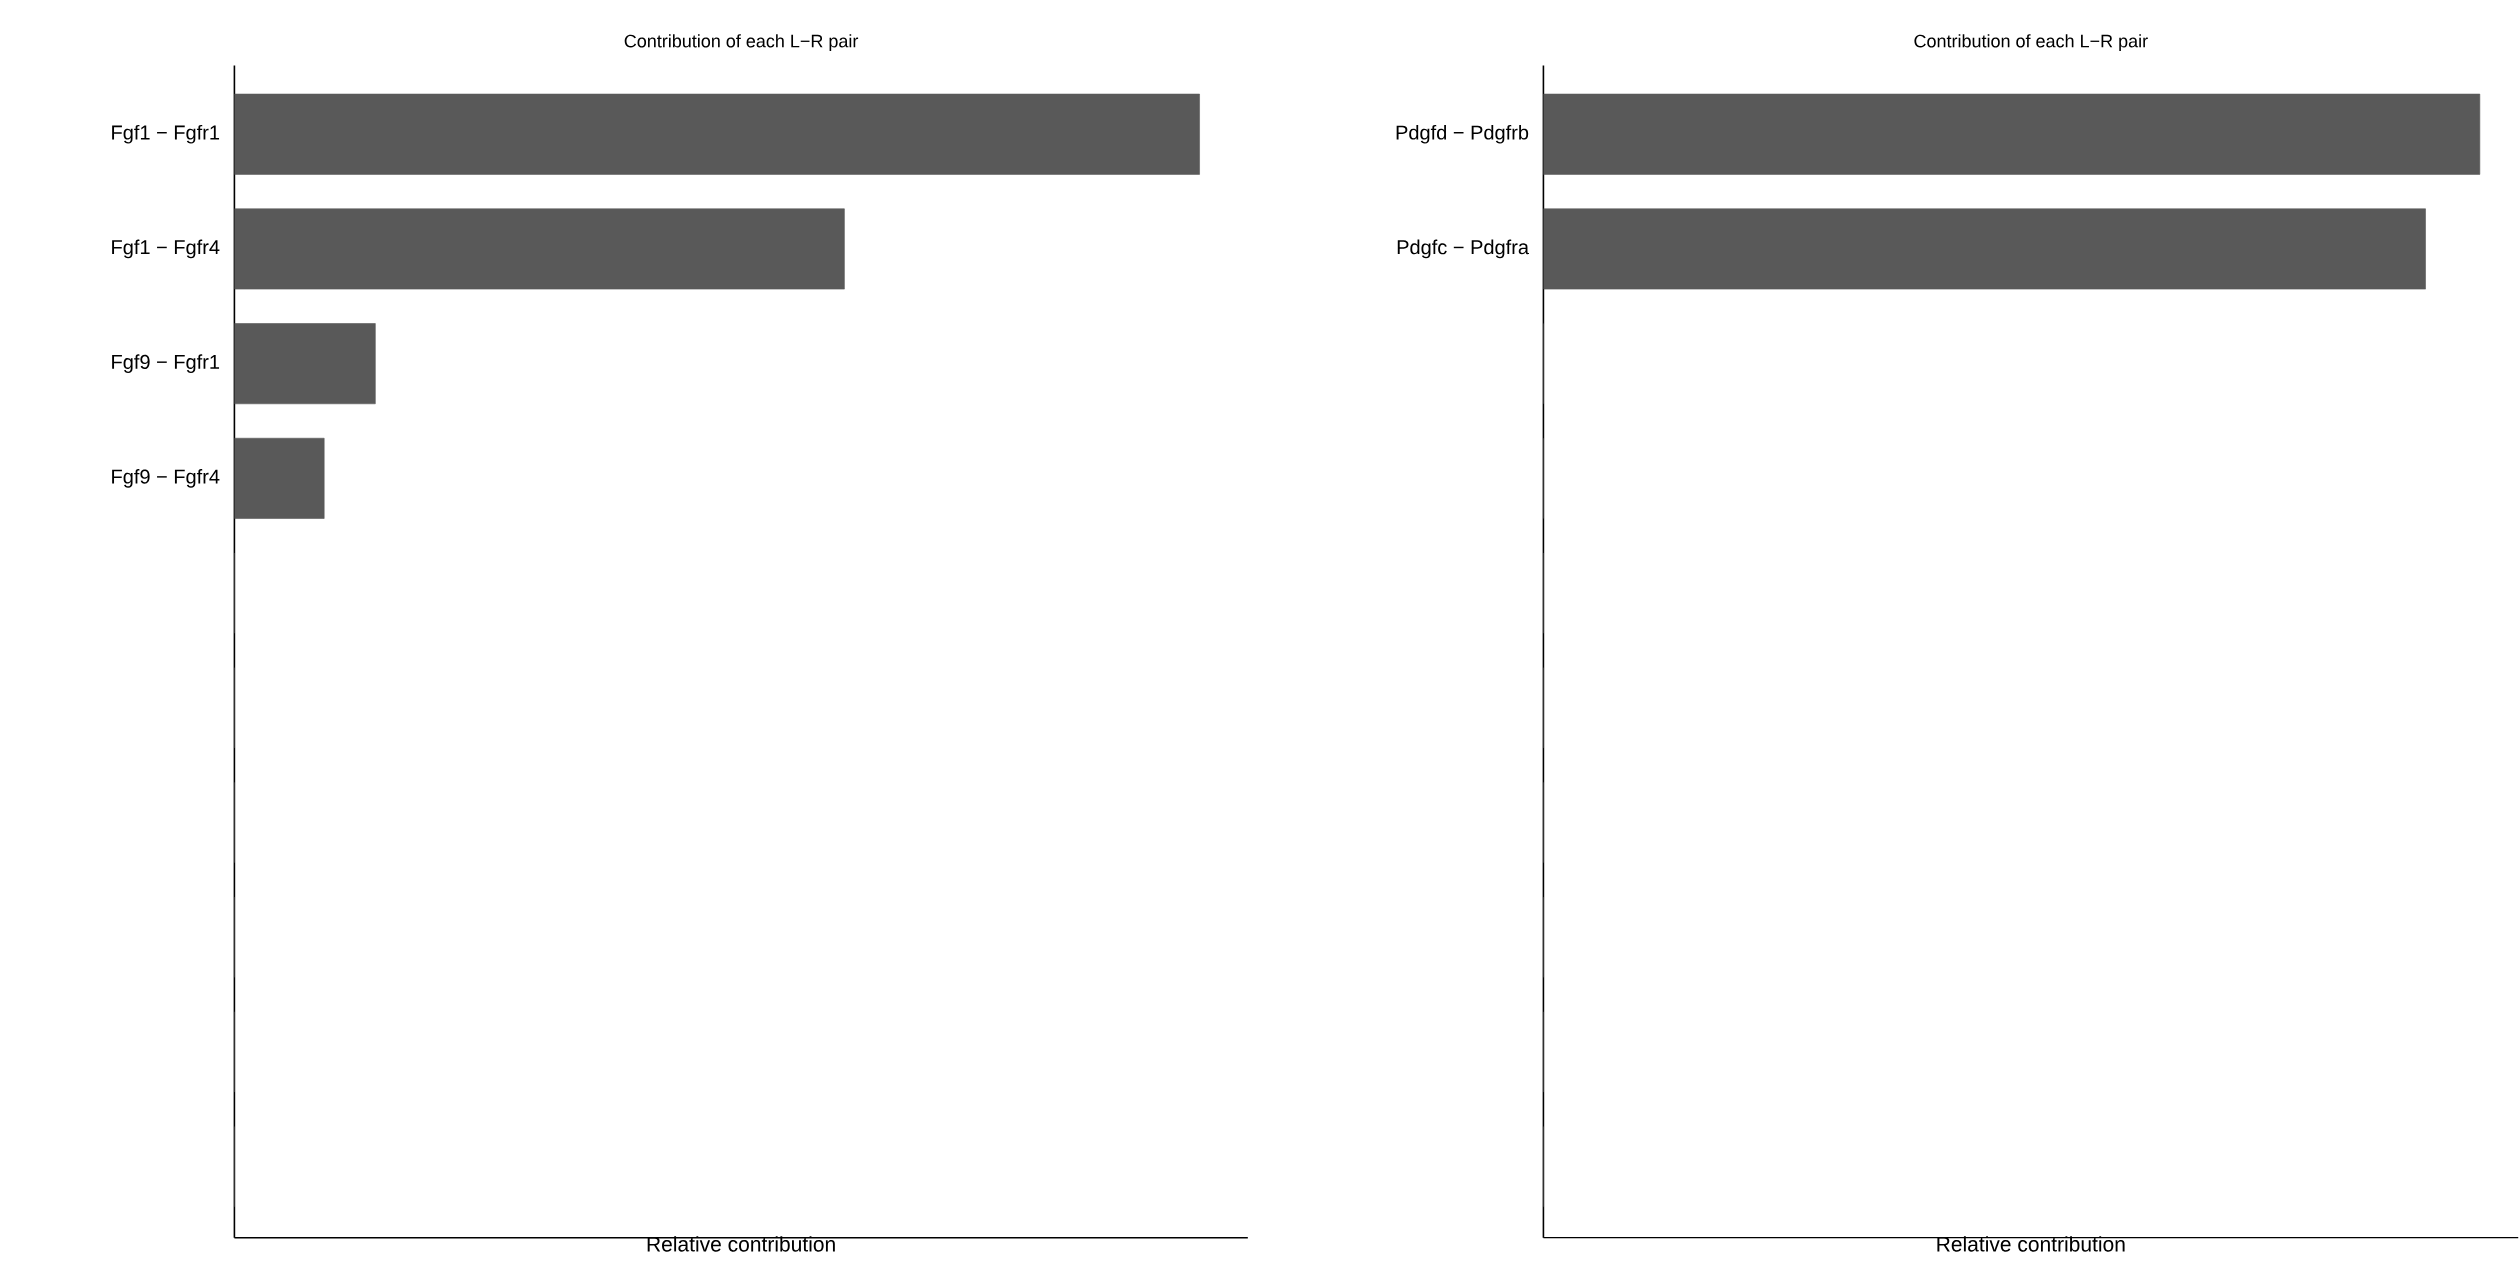 This screenshot has width=2519, height=1286. What do you see at coordinates (166, 134) in the screenshot?
I see `y-tick-label: Fgf1 − Fgfr1` at bounding box center [166, 134].